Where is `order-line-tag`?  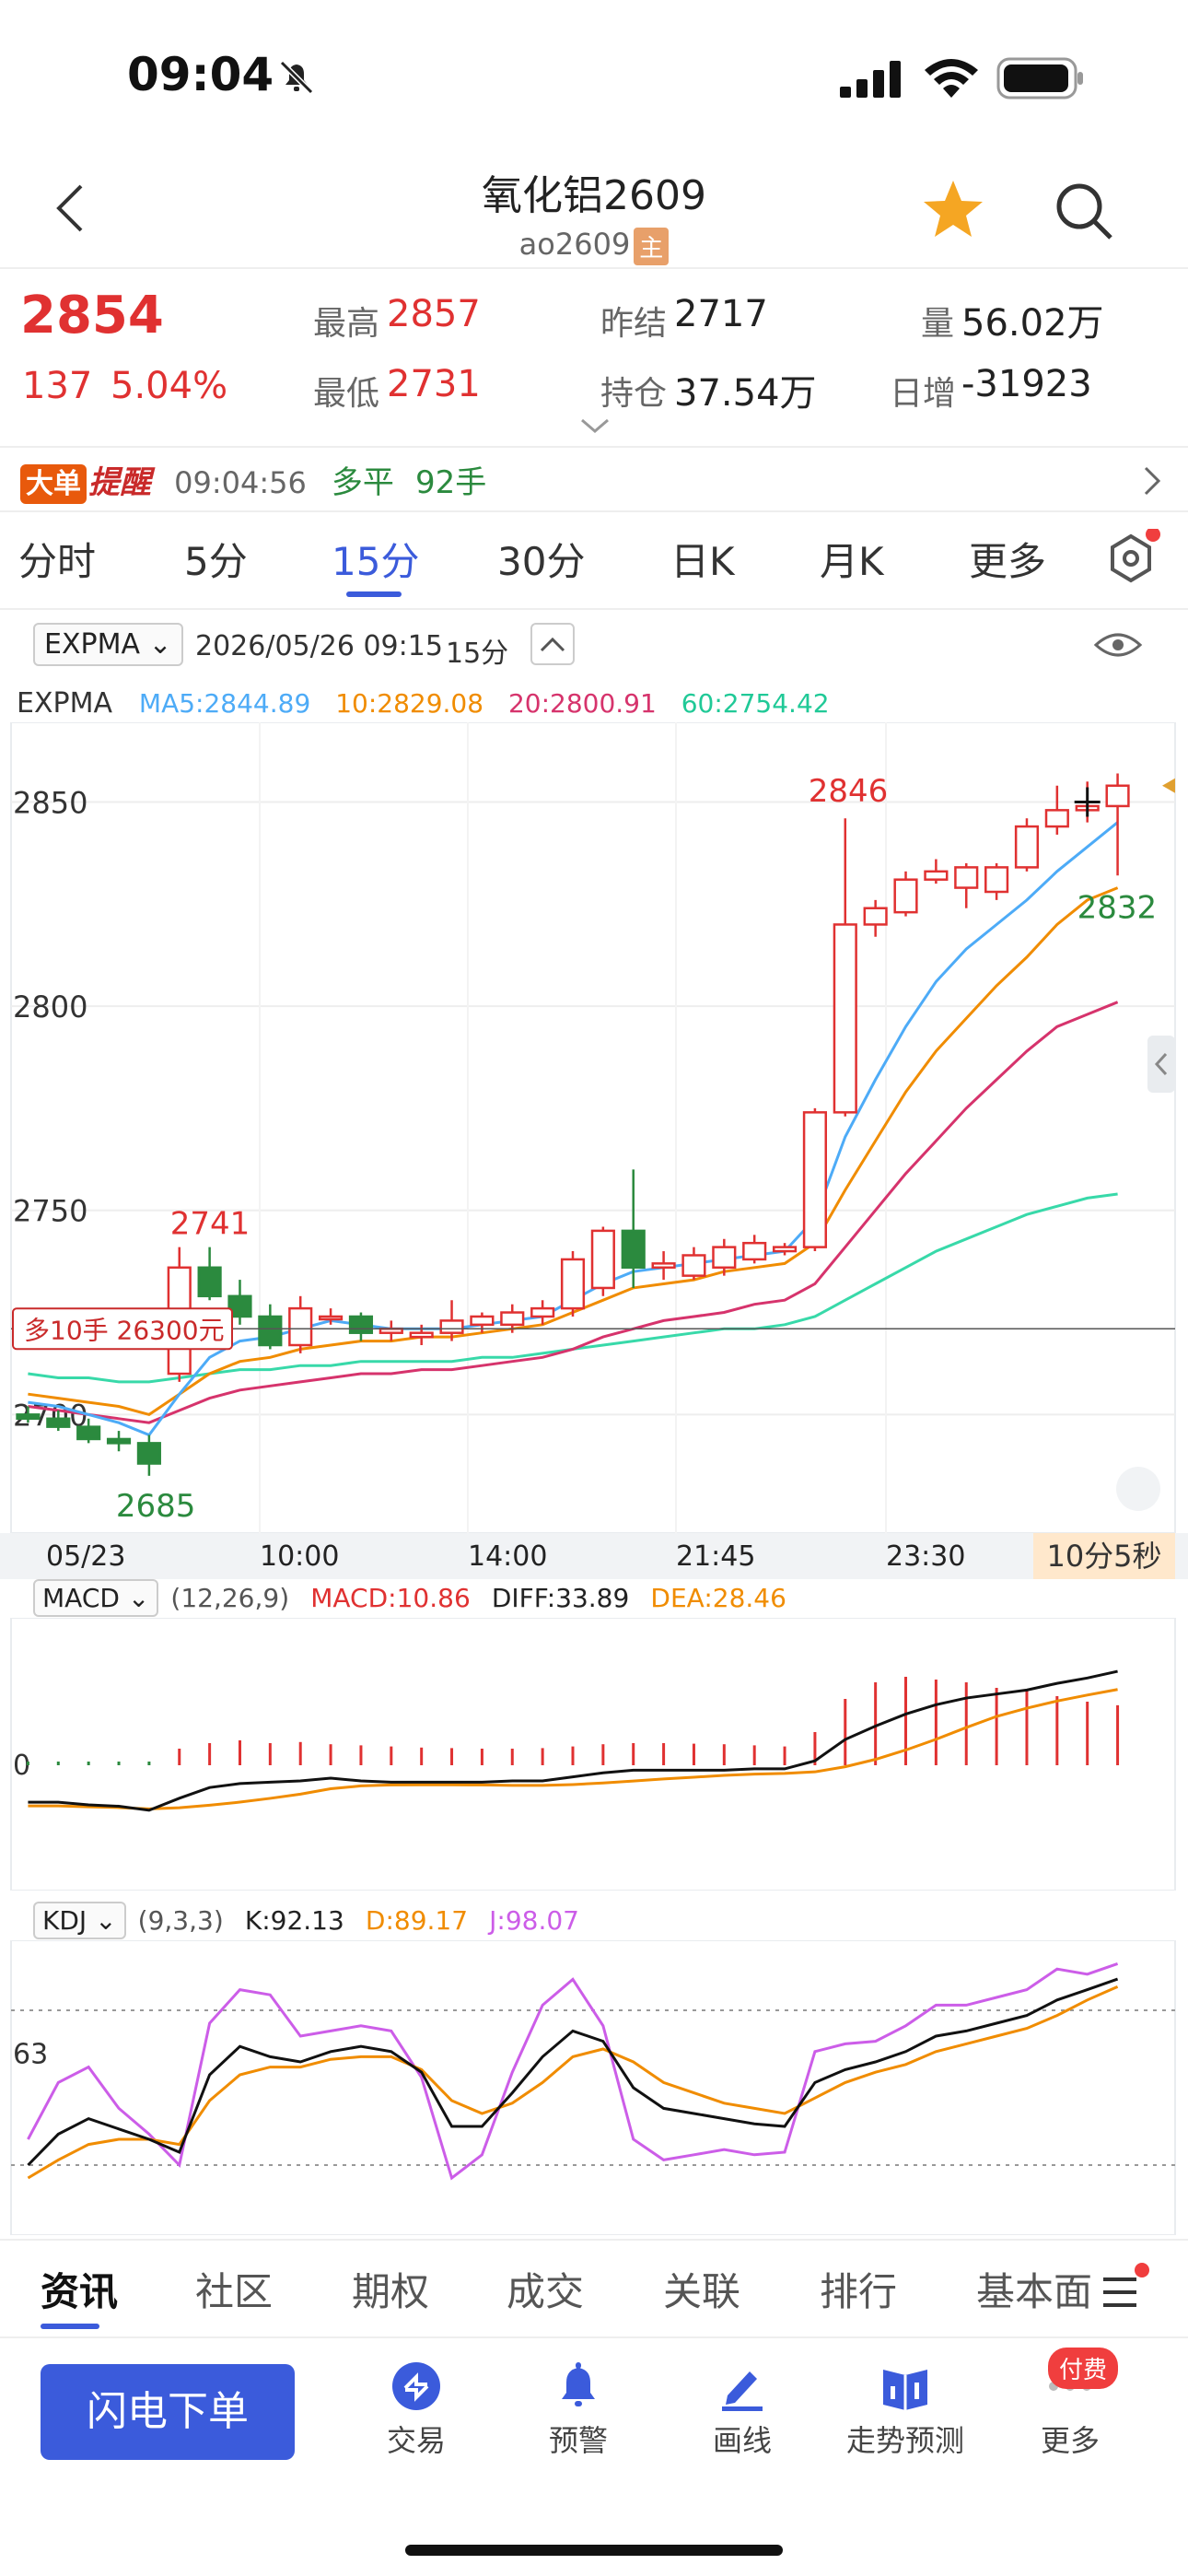
order-line-tag is located at coordinates (122, 1329).